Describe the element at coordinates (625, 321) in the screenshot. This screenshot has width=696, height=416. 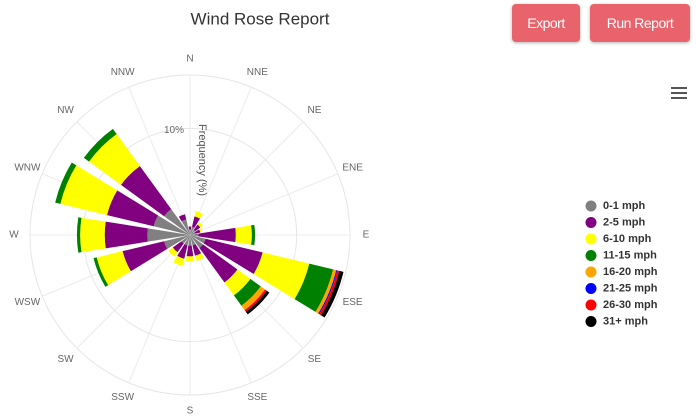
I see `legend-label: 31+ mph` at that location.